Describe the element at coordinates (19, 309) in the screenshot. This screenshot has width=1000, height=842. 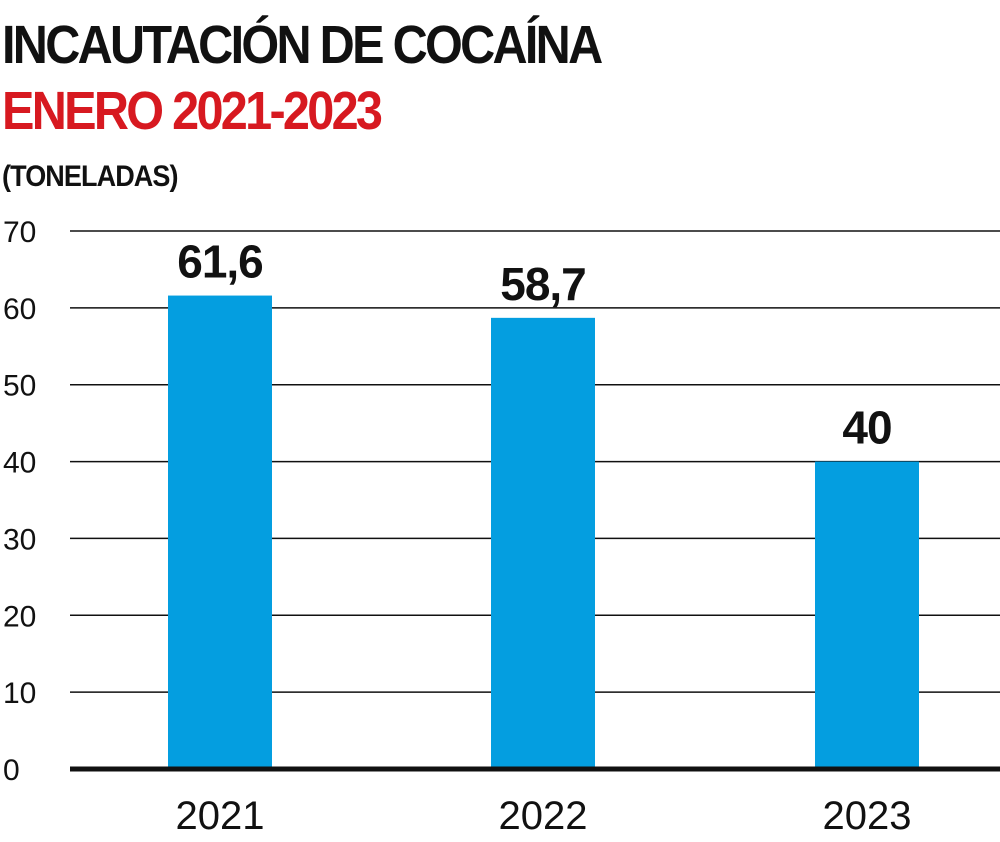
I see `y-tick-label: 60` at that location.